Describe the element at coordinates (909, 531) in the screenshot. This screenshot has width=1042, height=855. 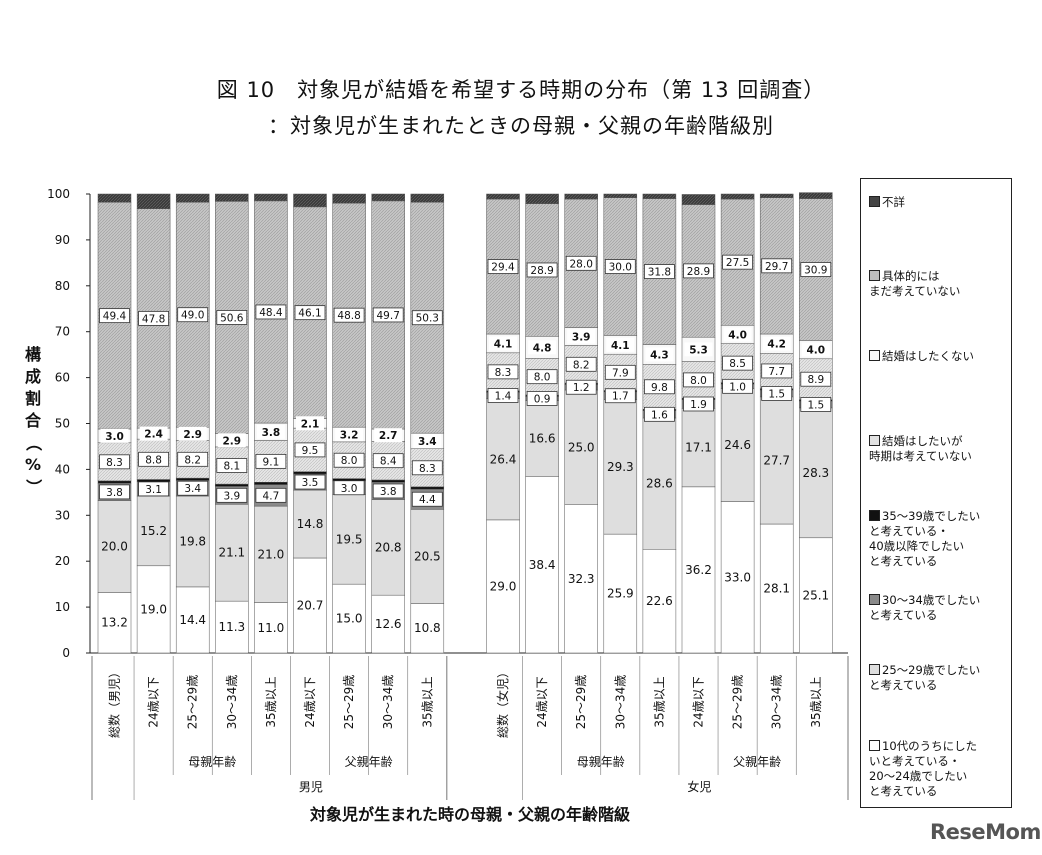
I see `legend-label: と考えている・` at that location.